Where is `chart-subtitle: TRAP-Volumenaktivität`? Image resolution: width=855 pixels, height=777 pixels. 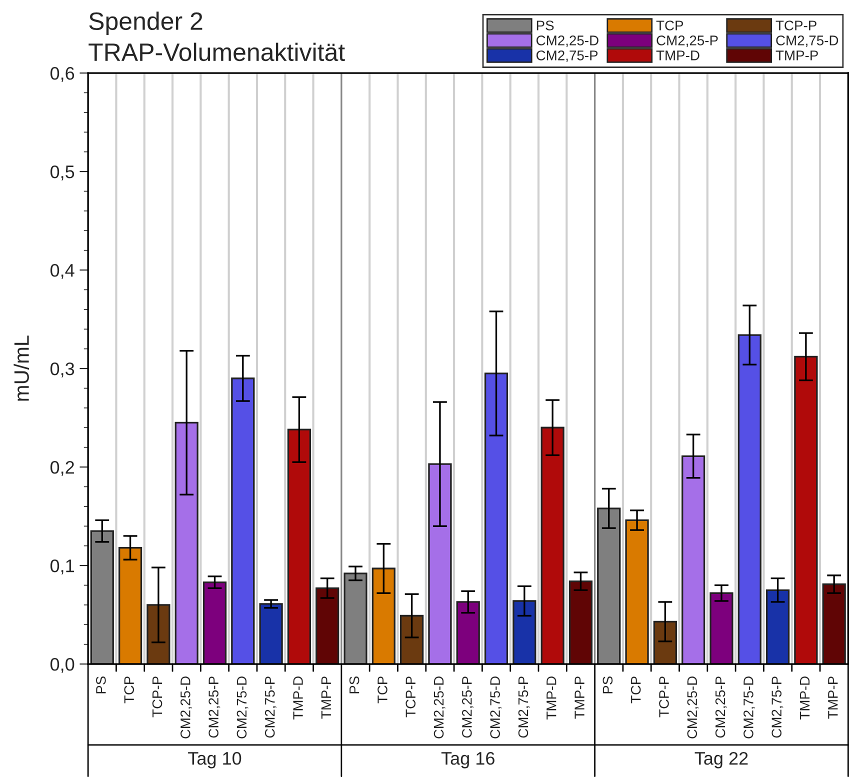
chart-subtitle: TRAP-Volumenaktivität is located at coordinates (216, 52).